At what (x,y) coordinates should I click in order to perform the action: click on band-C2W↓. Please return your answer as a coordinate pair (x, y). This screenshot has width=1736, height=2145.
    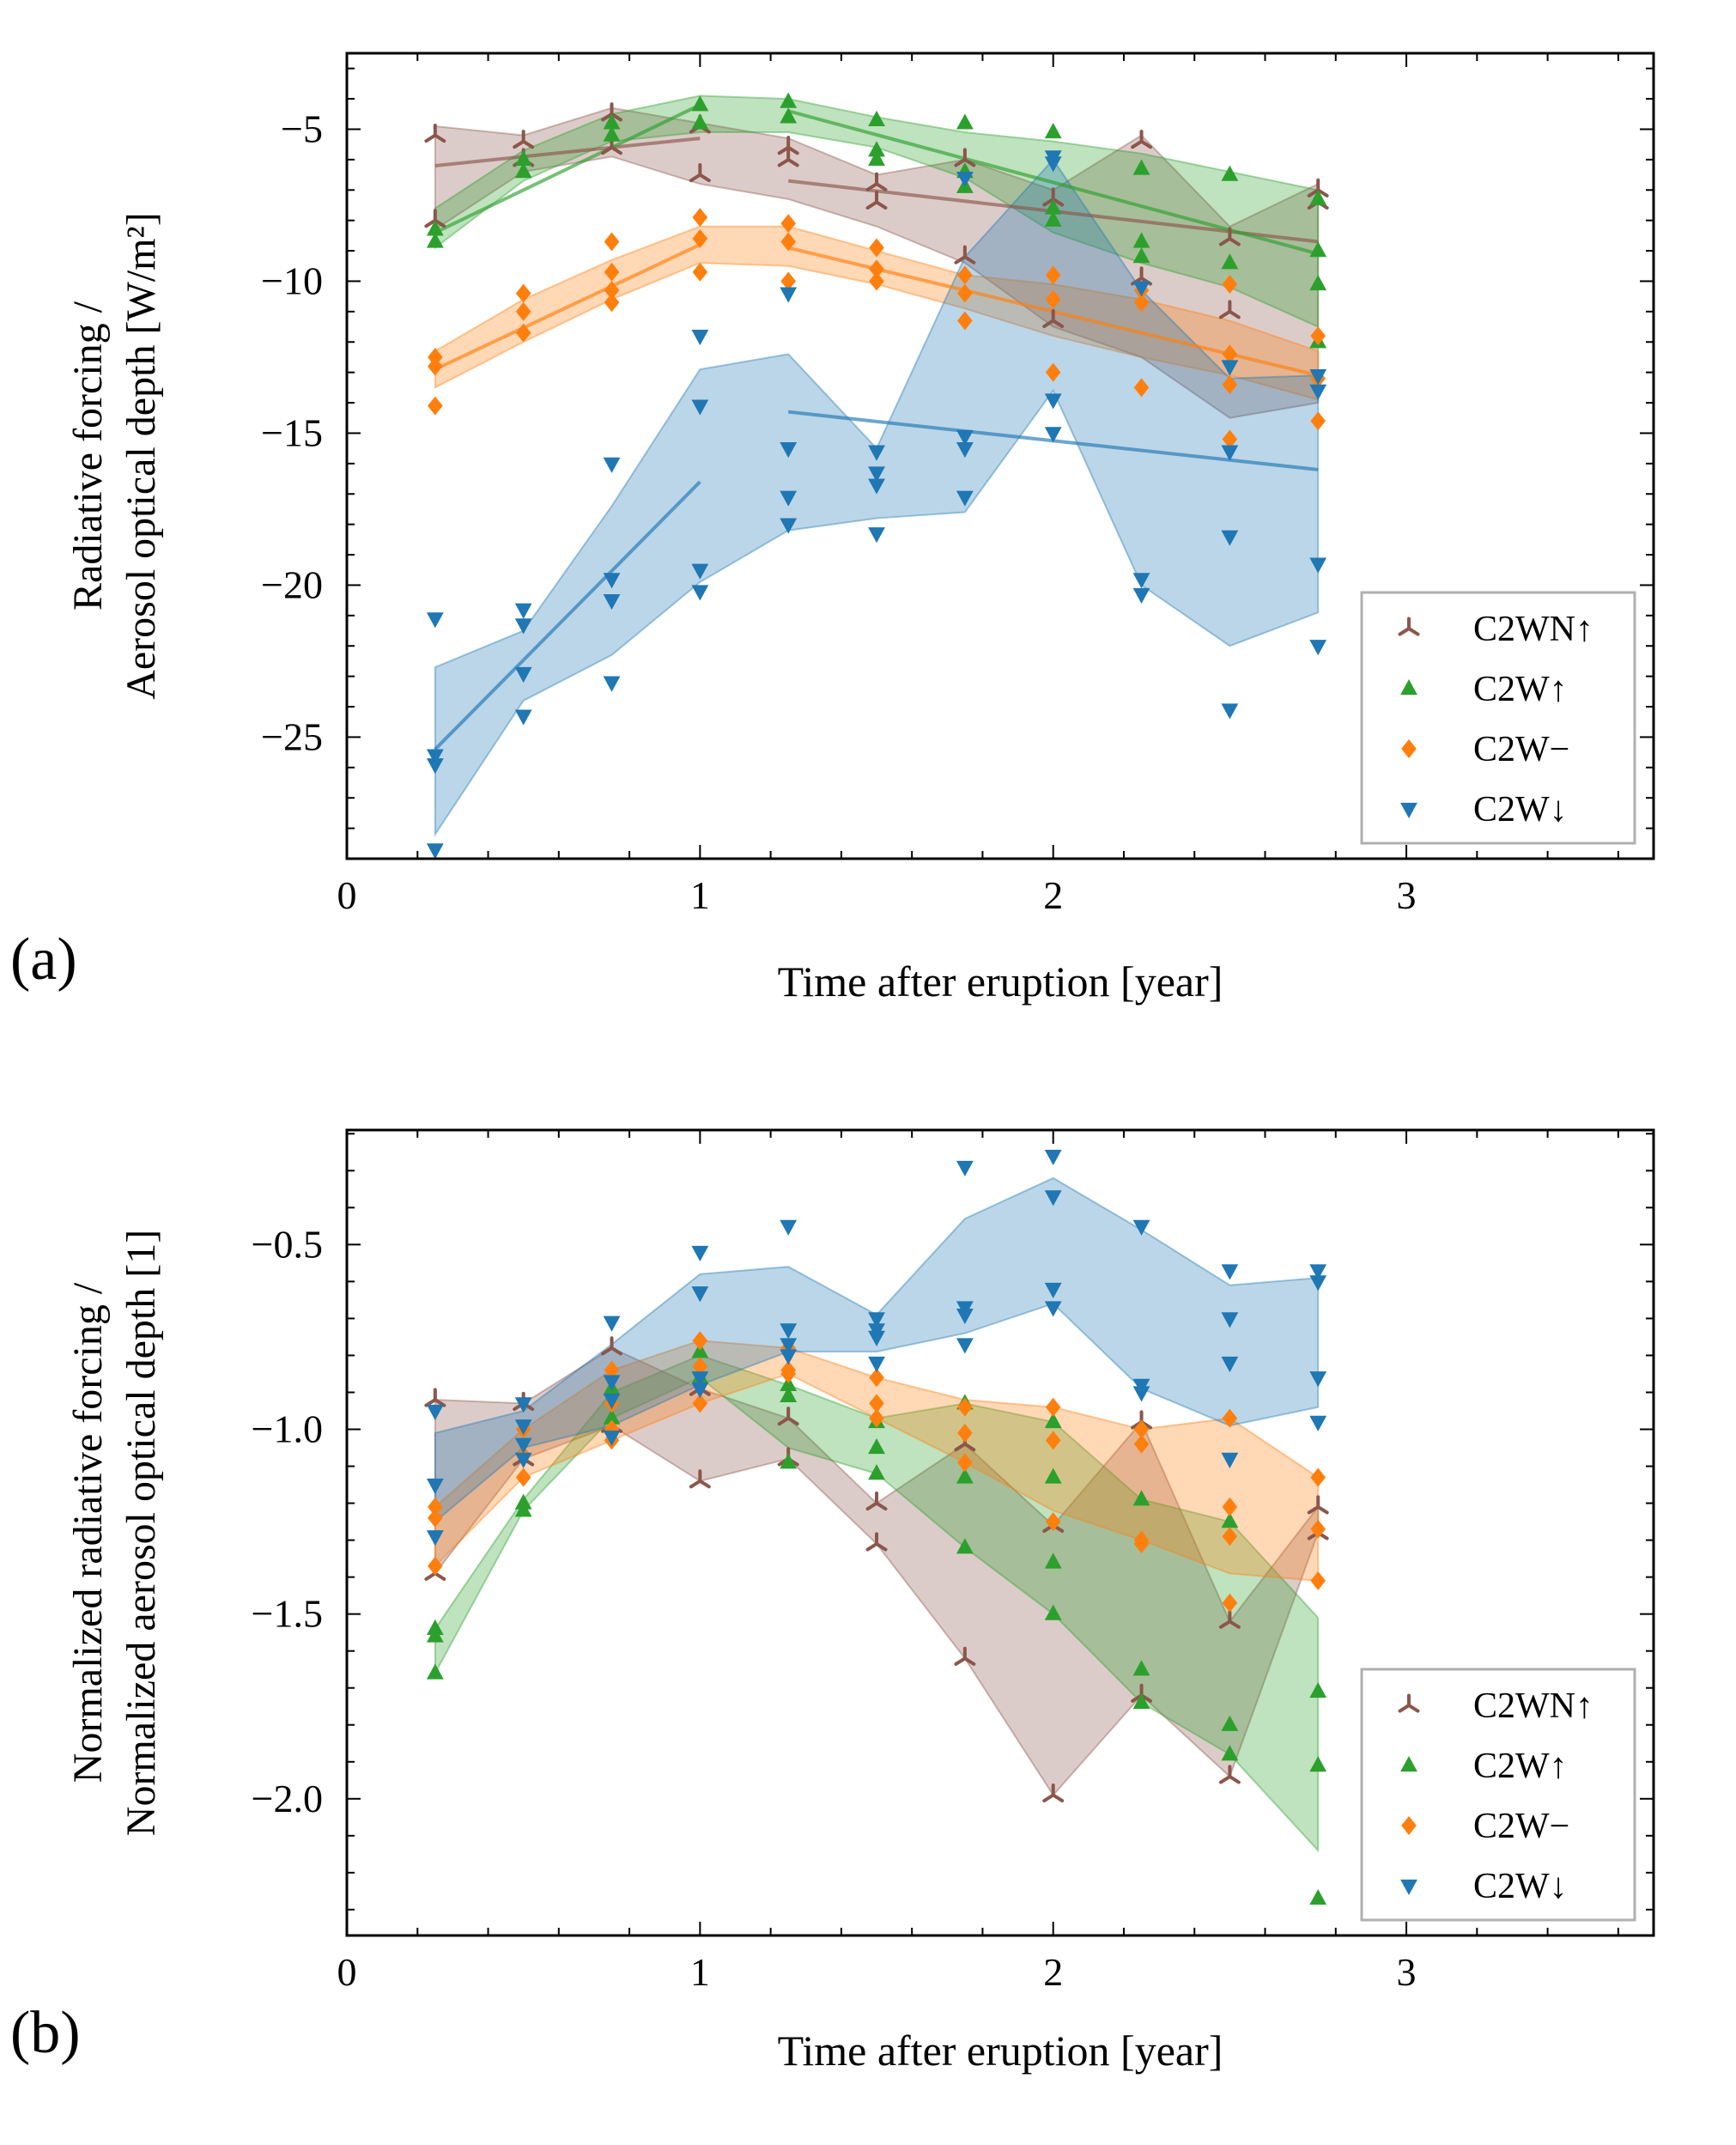
    Looking at the image, I should click on (877, 1350).